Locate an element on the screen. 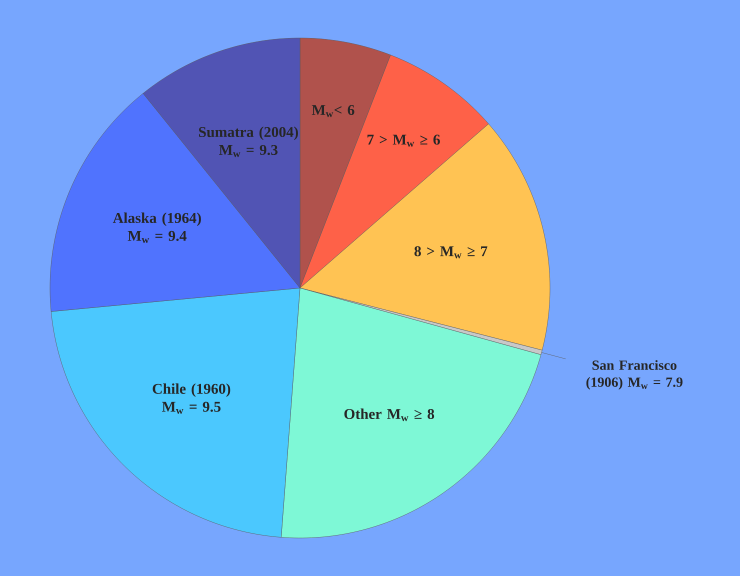 This screenshot has height=576, width=740. slice-label: M$_{w}$< 6 is located at coordinates (333, 111).